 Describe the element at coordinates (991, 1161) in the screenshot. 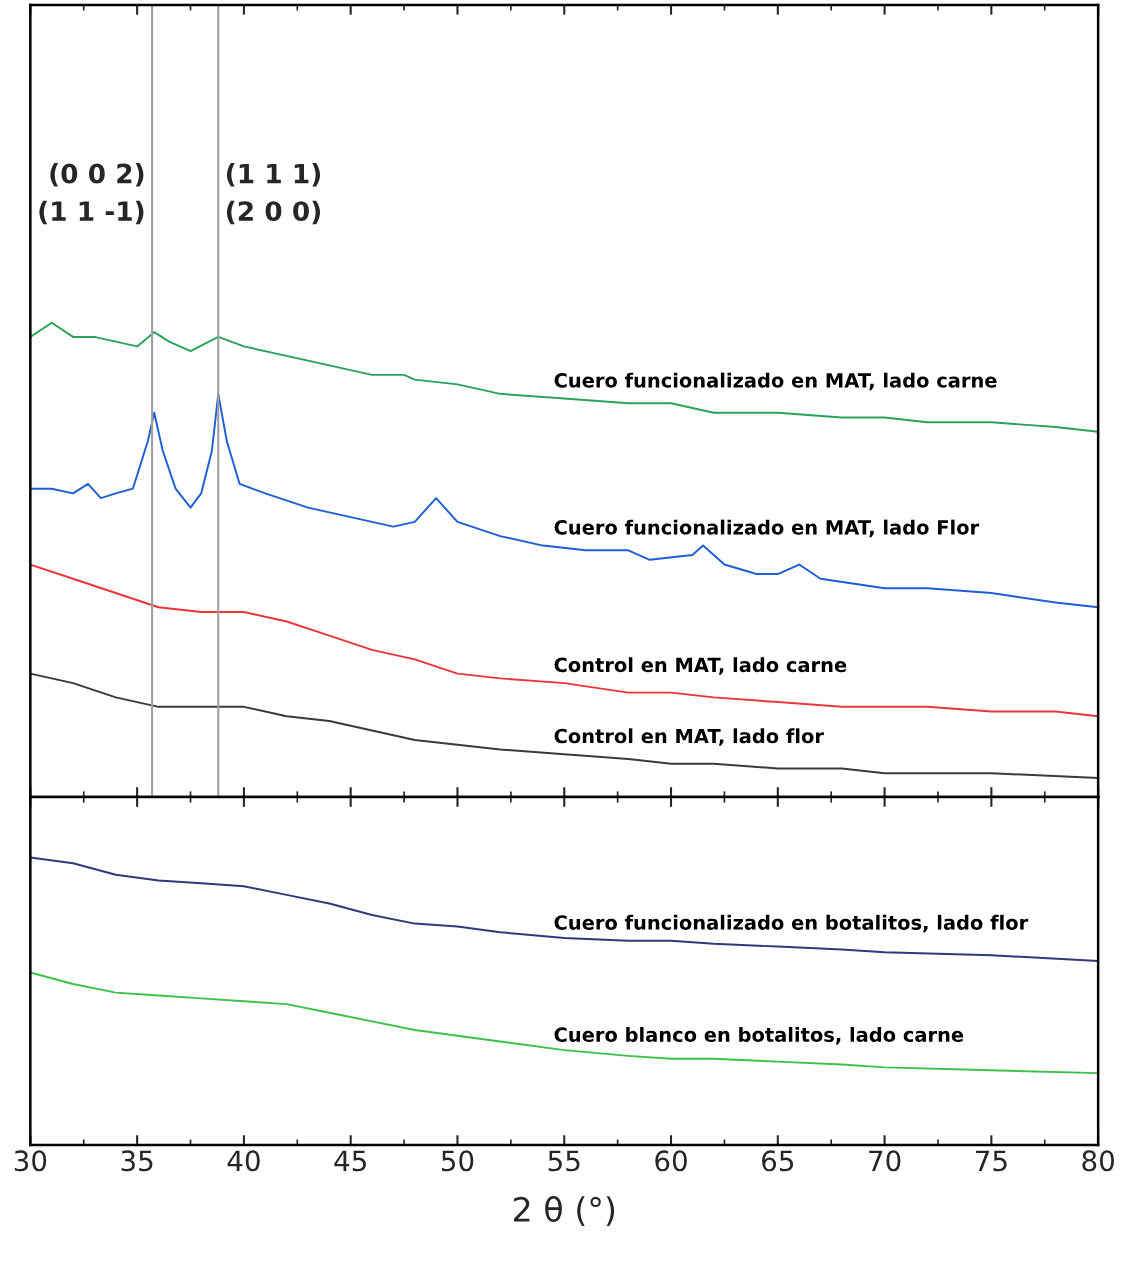

I see `x-tick-label: 75` at that location.